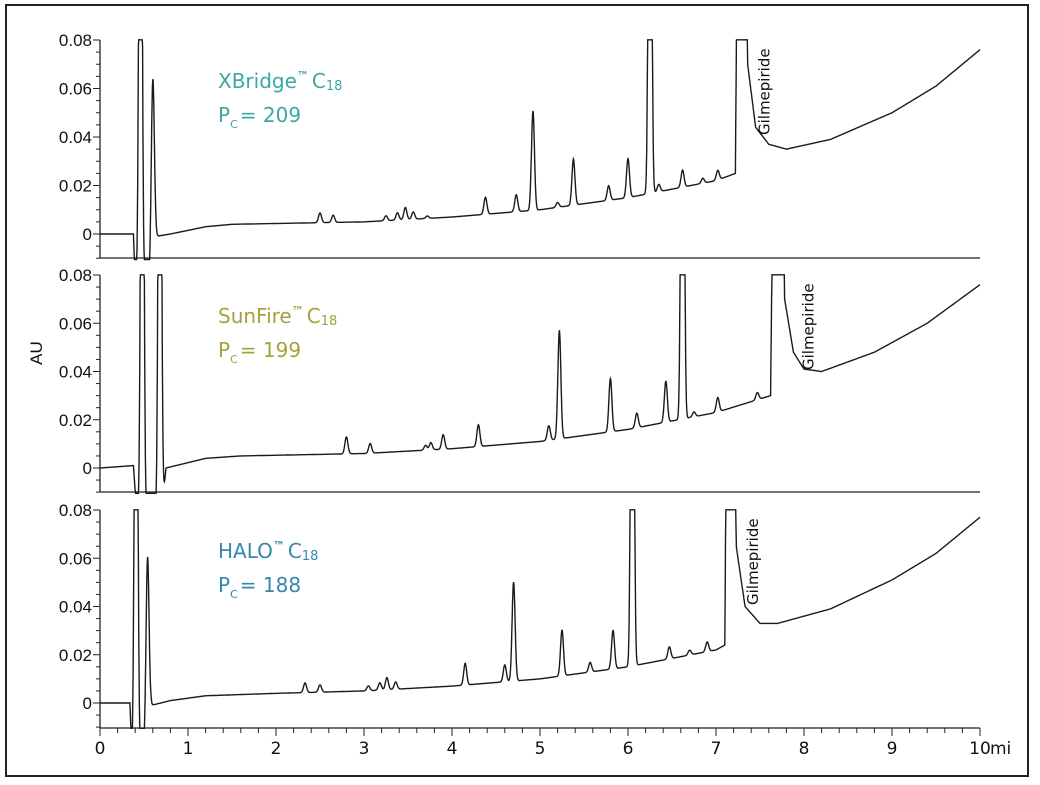  Describe the element at coordinates (276, 749) in the screenshot. I see `x-tick-label: 2` at that location.